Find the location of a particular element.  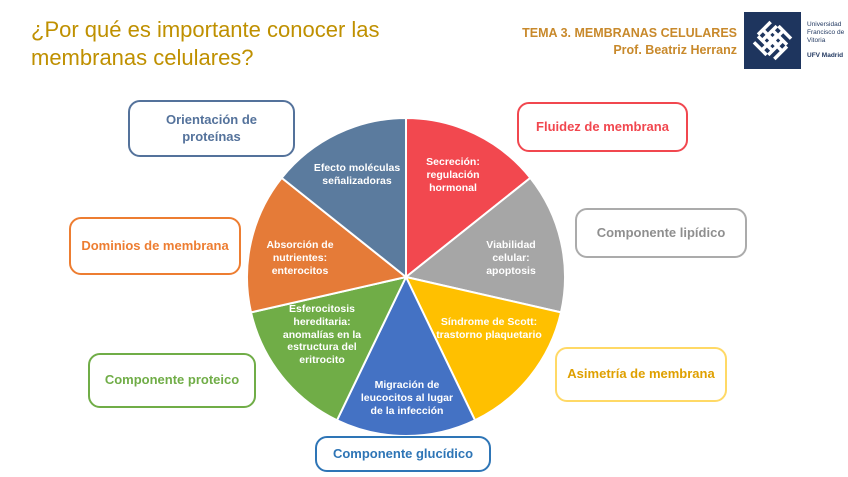

professor-name: Prof. Beatriz Herranz is located at coordinates (675, 50).